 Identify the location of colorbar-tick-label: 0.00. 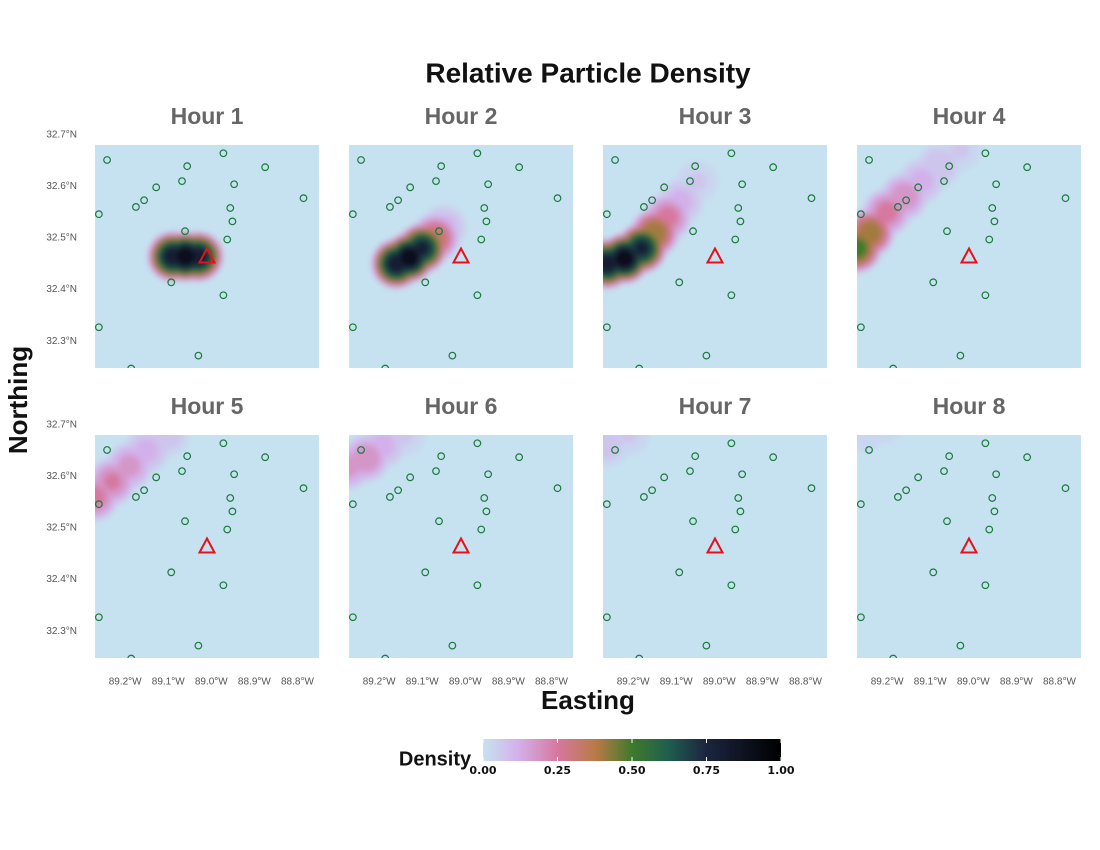
(482, 770).